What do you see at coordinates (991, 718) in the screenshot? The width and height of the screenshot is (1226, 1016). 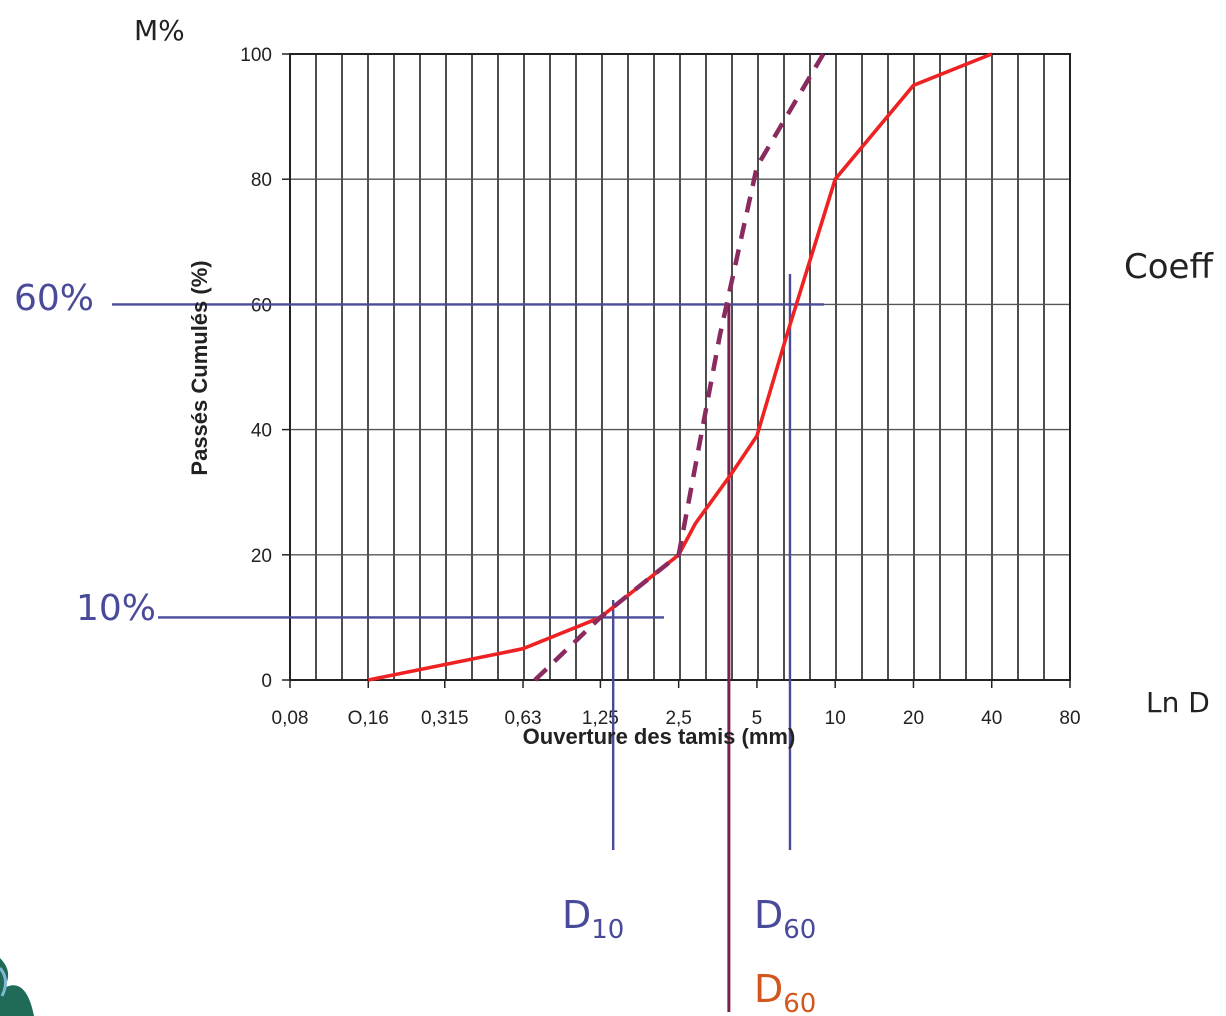 I see `x-tick-label: 40` at bounding box center [991, 718].